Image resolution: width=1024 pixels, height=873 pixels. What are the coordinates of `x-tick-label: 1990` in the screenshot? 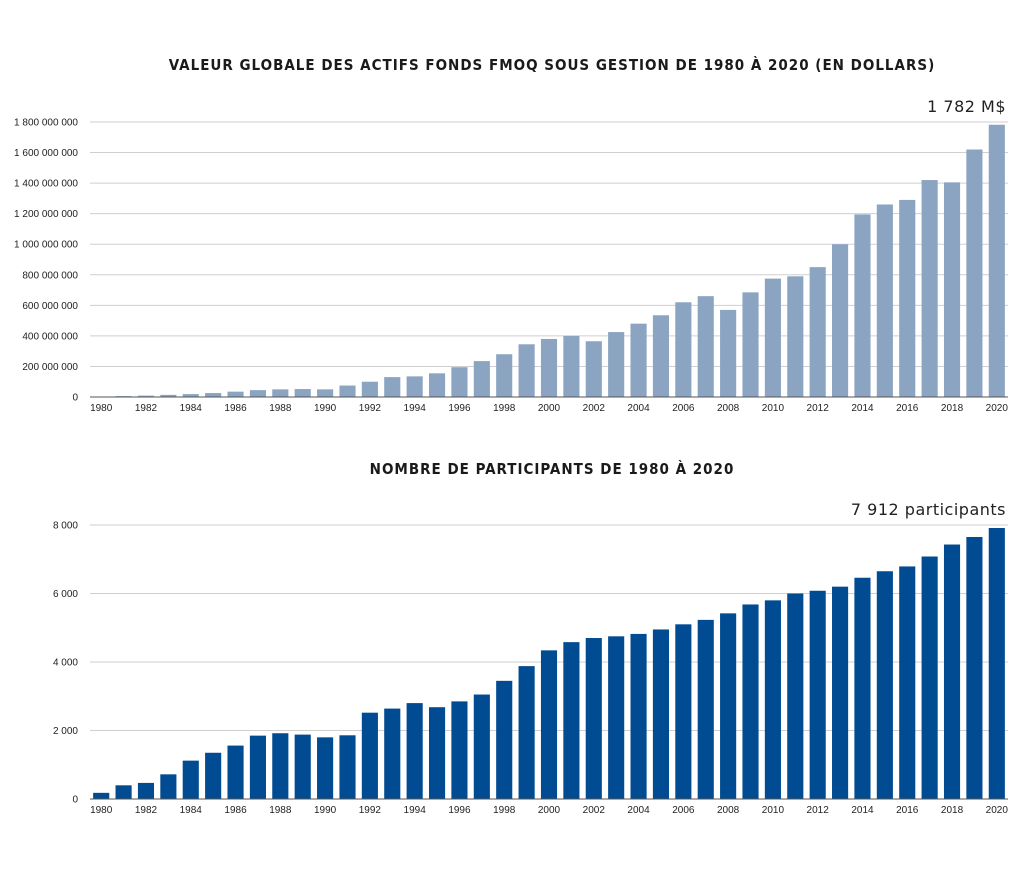 It's located at (325, 810).